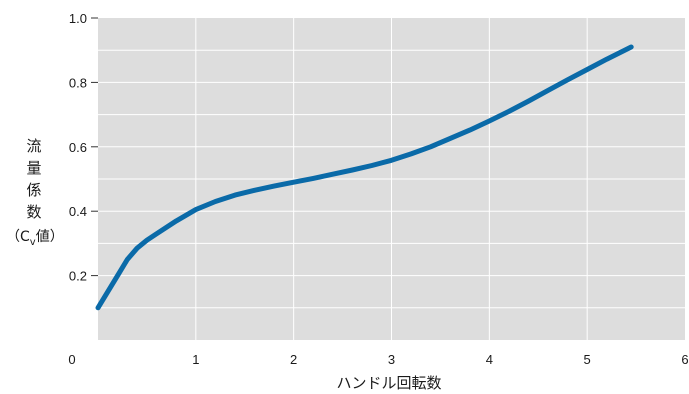 The image size is (689, 394). Describe the element at coordinates (78, 276) in the screenshot. I see `y-tick-label: 0.2` at that location.